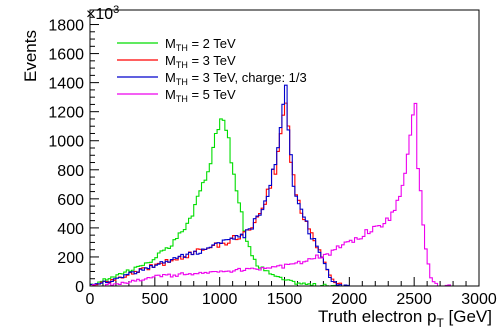  Describe the element at coordinates (479, 299) in the screenshot. I see `x-tick-label: 3000` at that location.